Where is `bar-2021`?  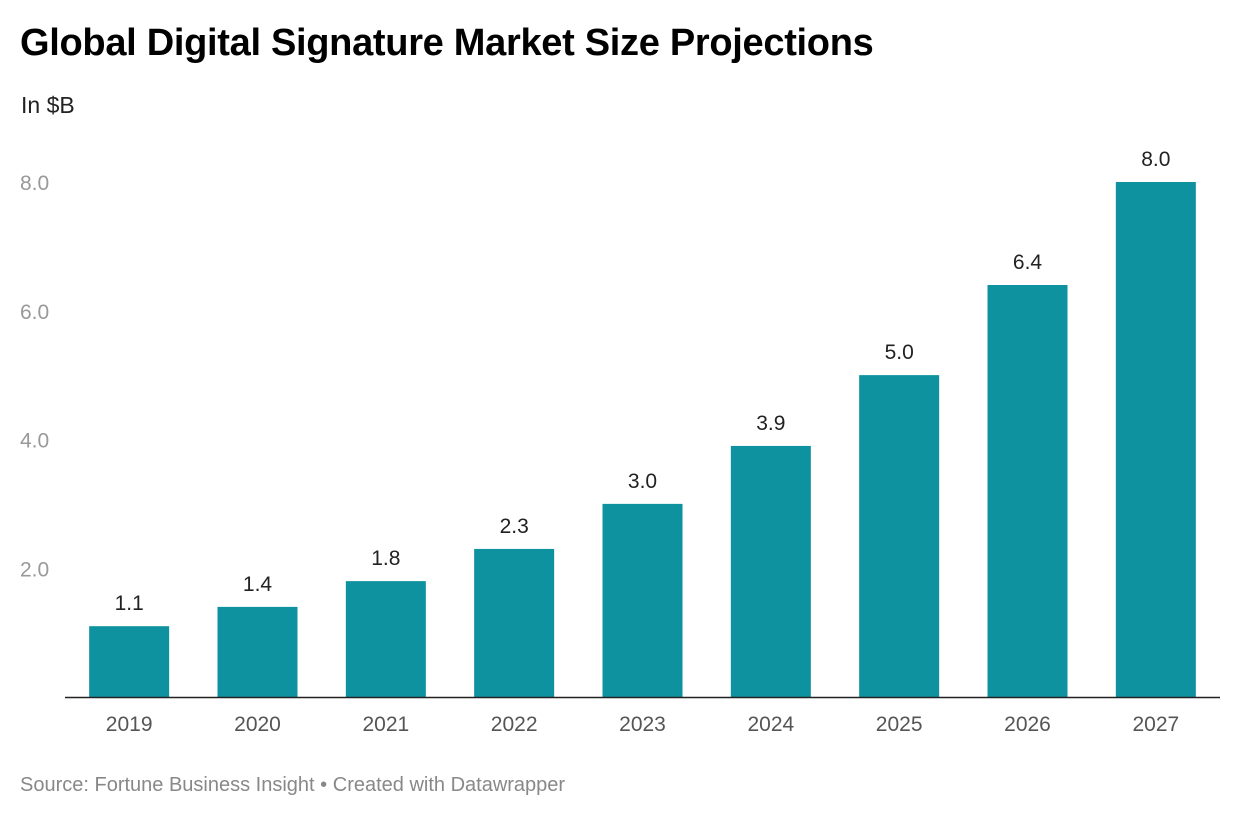 bar-2021 is located at coordinates (385, 639).